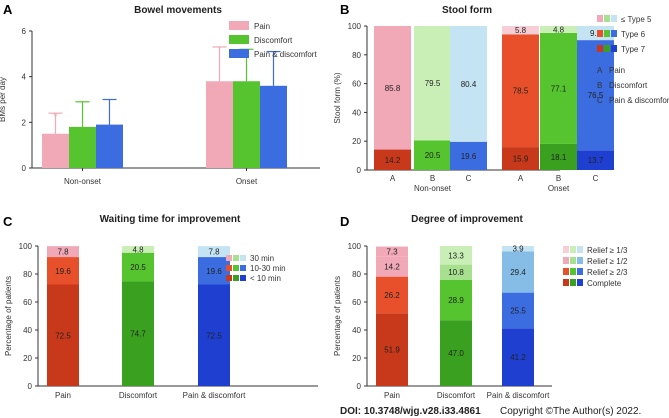  Describe the element at coordinates (268, 268) in the screenshot. I see `panel-c-legend-label: 10-30 min` at that location.